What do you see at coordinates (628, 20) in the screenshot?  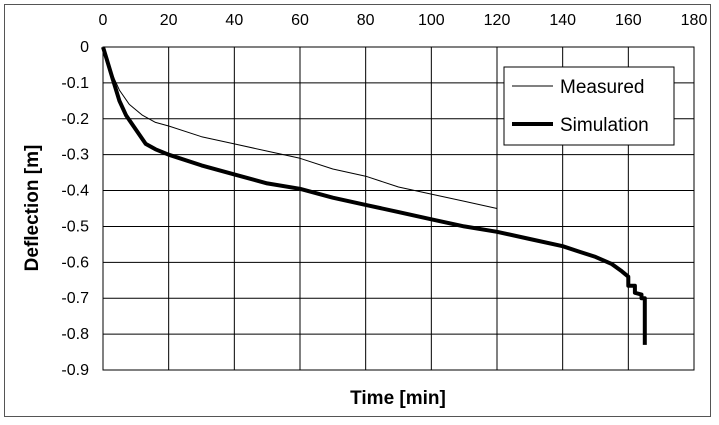 I see `x-tick-label: 160` at bounding box center [628, 20].